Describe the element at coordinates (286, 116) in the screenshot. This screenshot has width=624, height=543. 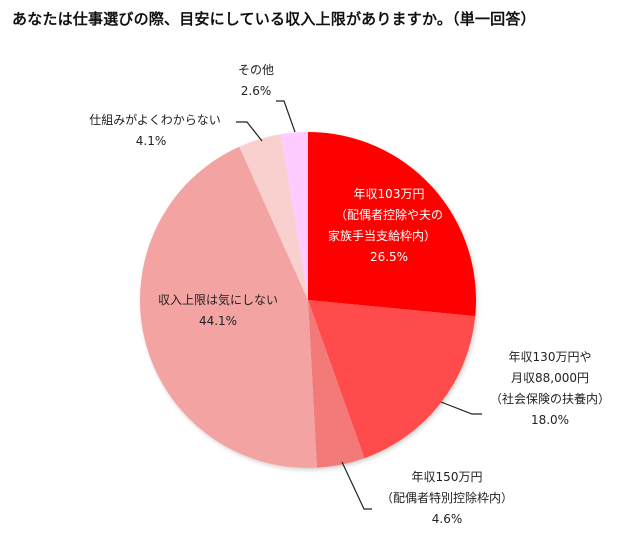
I see `leader-line-other` at that location.